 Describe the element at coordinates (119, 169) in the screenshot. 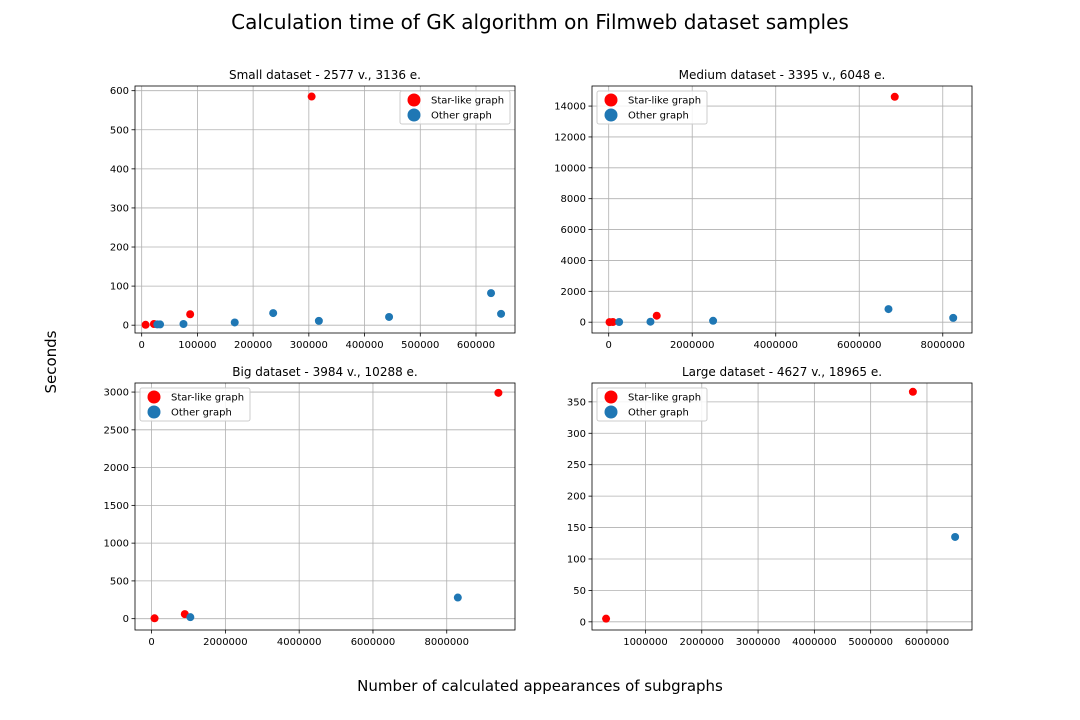

I see `y-tick-label: 400` at that location.